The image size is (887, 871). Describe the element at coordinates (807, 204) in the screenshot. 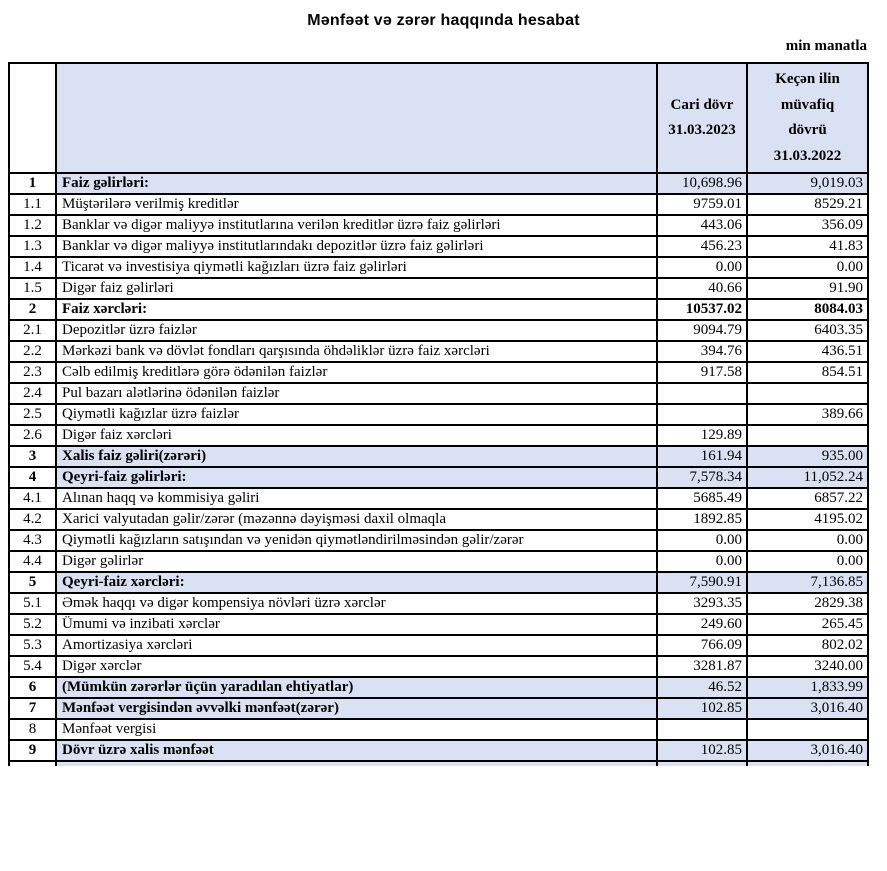

I see `previous-value-cell: 8529.21` at that location.